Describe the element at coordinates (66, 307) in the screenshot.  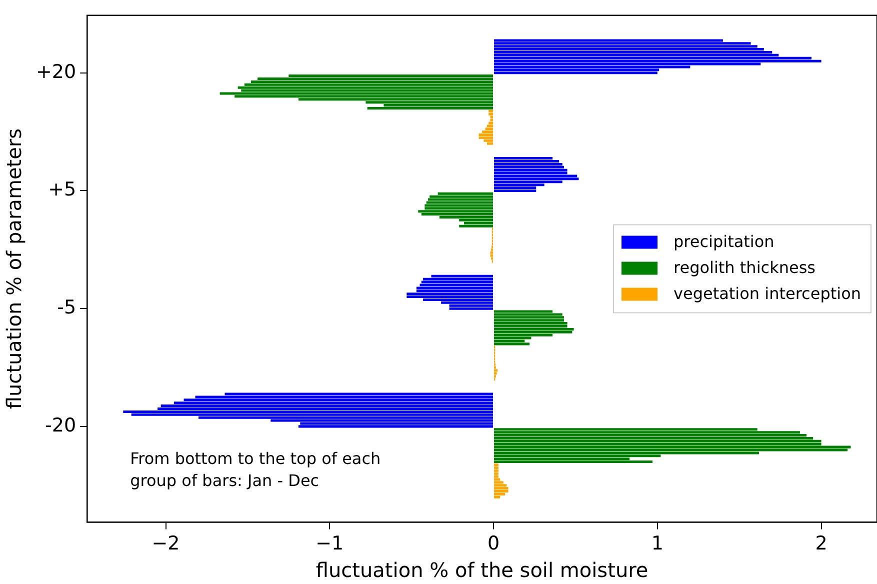
I see `y-tick-label: -5` at that location.